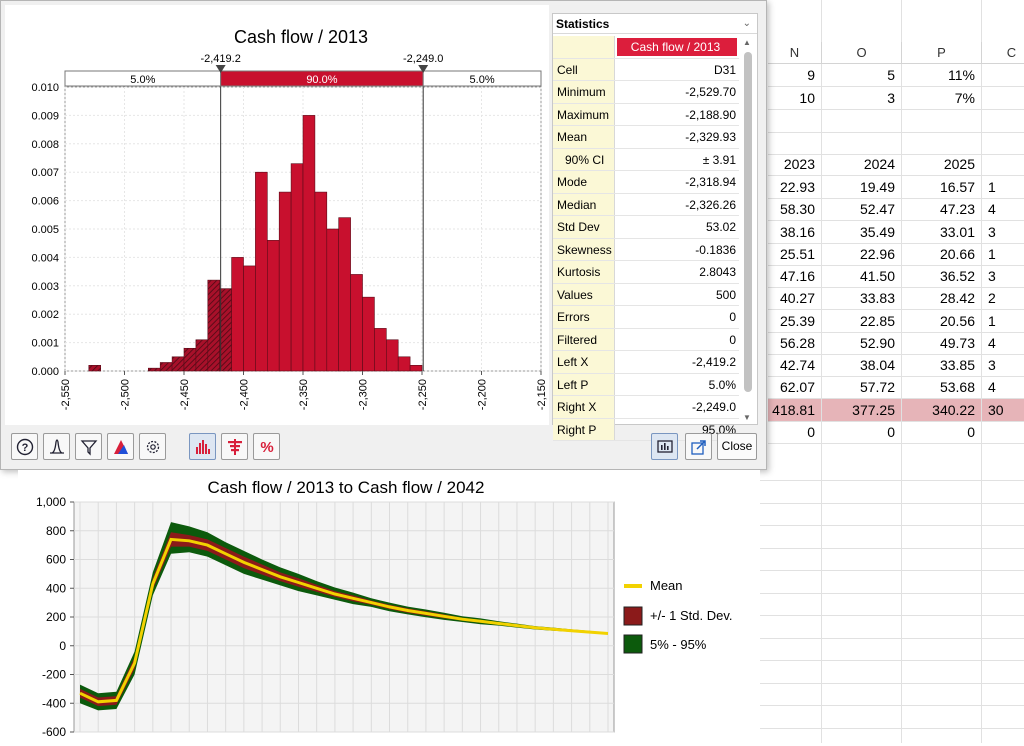 Image resolution: width=1024 pixels, height=746 pixels. Describe the element at coordinates (862, 209) in the screenshot. I see `sheet-cell: 52.47` at that location.